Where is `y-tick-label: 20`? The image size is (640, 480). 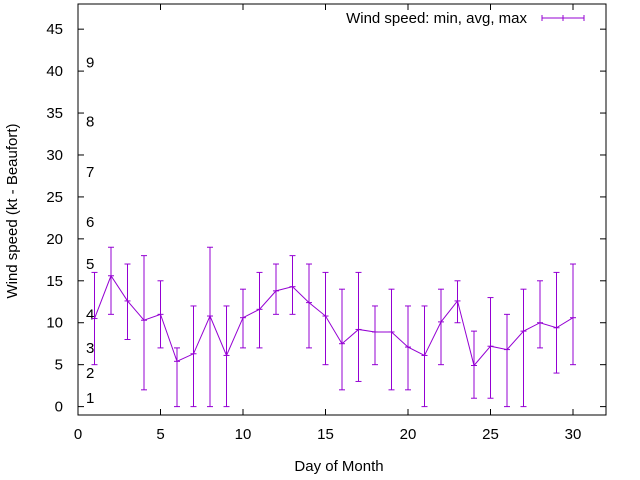 y-tick-label: 20 is located at coordinates (54, 239).